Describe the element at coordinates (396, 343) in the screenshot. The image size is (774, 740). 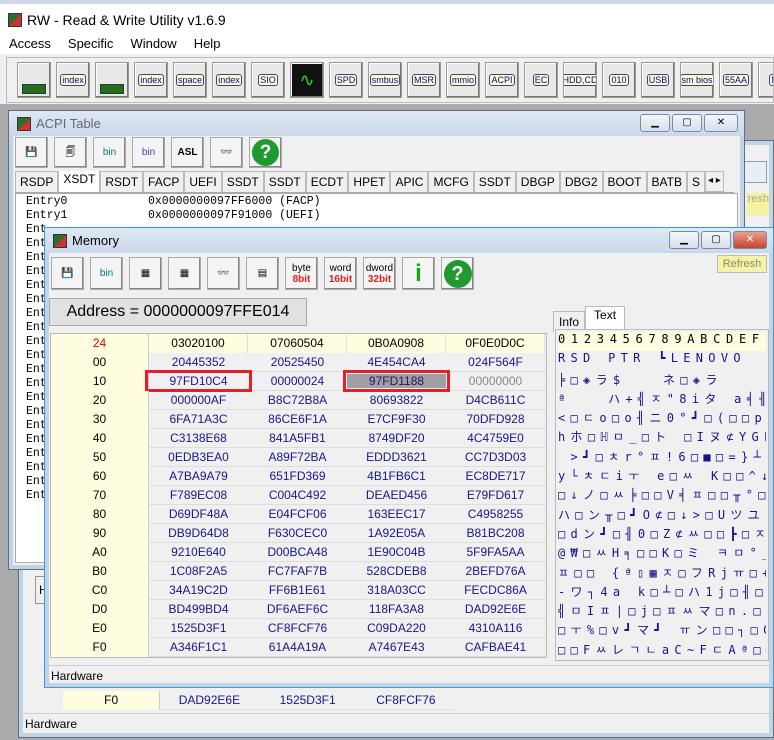
I see `column-header: 0B0A0908` at that location.